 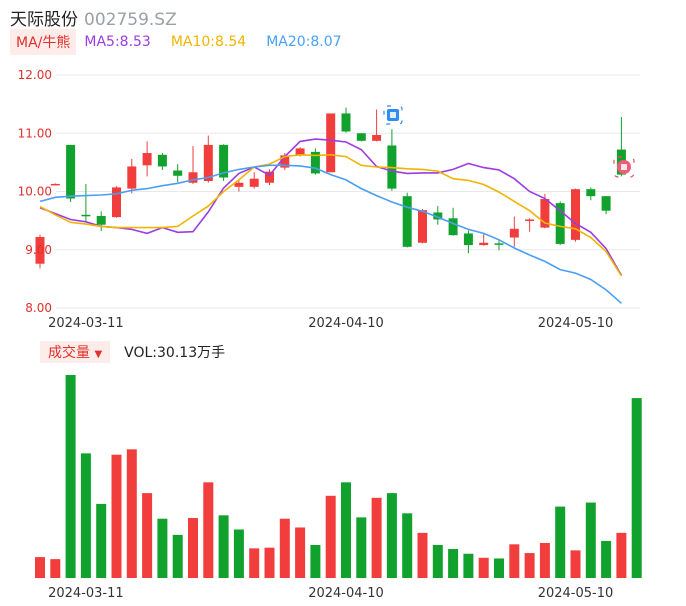 I want to click on date-axis-volume: 2024-03-11 2024-04-10 2024-05-10, so click(x=330, y=593).